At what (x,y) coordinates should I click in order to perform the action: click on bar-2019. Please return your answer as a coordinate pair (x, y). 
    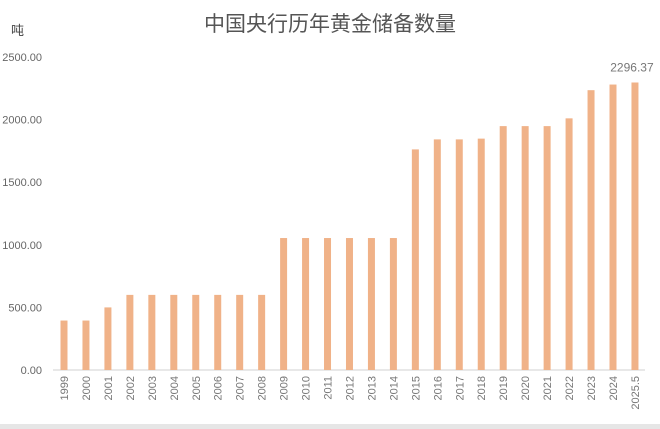
    Looking at the image, I should click on (503, 248).